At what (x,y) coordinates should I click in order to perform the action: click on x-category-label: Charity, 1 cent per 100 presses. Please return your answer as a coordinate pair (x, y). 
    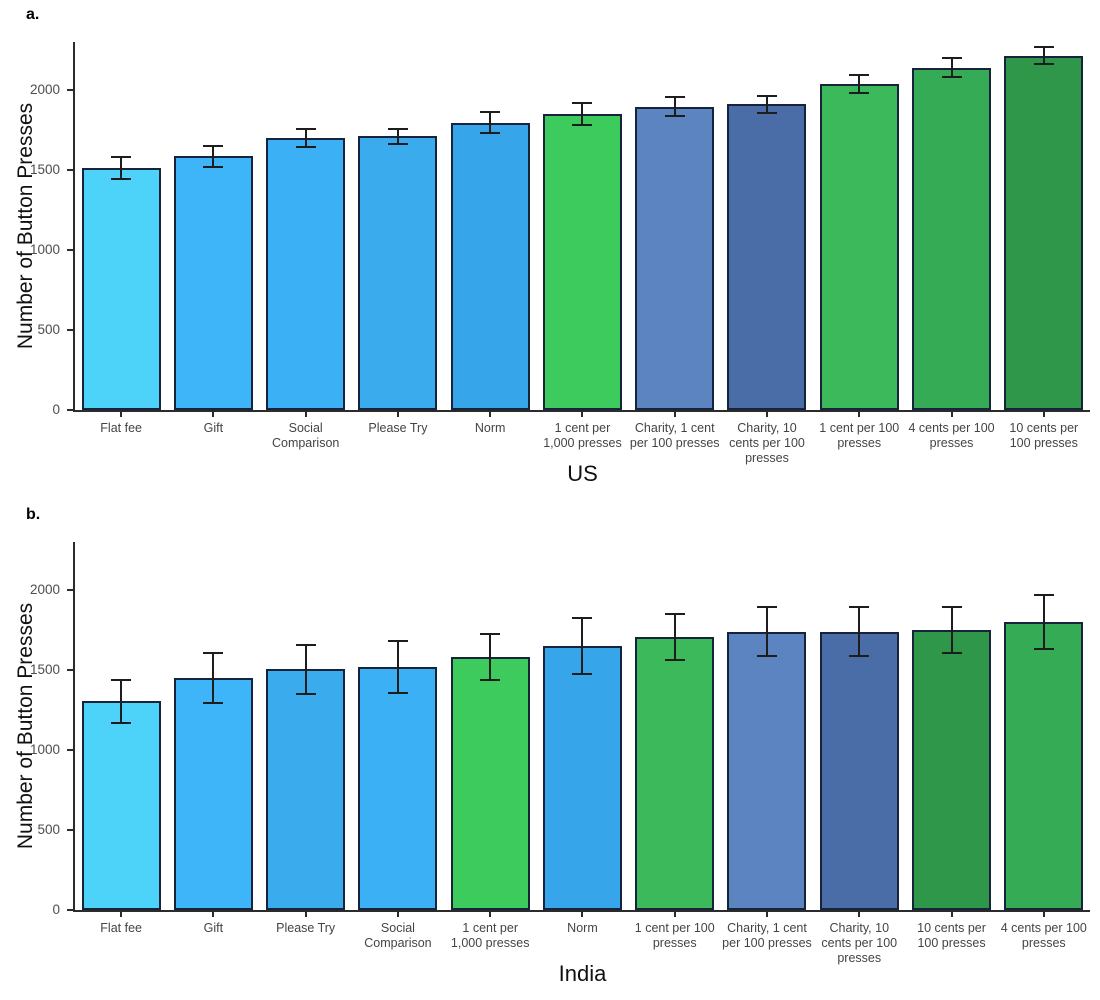
    Looking at the image, I should click on (767, 935).